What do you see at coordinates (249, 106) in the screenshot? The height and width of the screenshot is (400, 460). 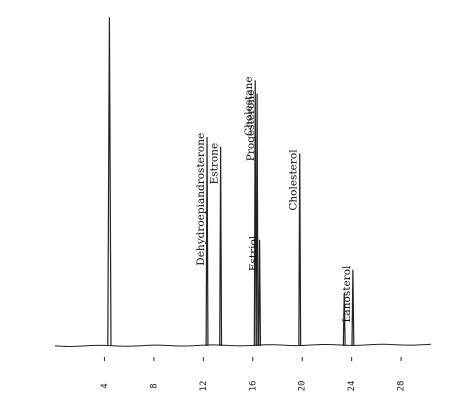 I see `peak-label-3: Cholestane` at bounding box center [249, 106].